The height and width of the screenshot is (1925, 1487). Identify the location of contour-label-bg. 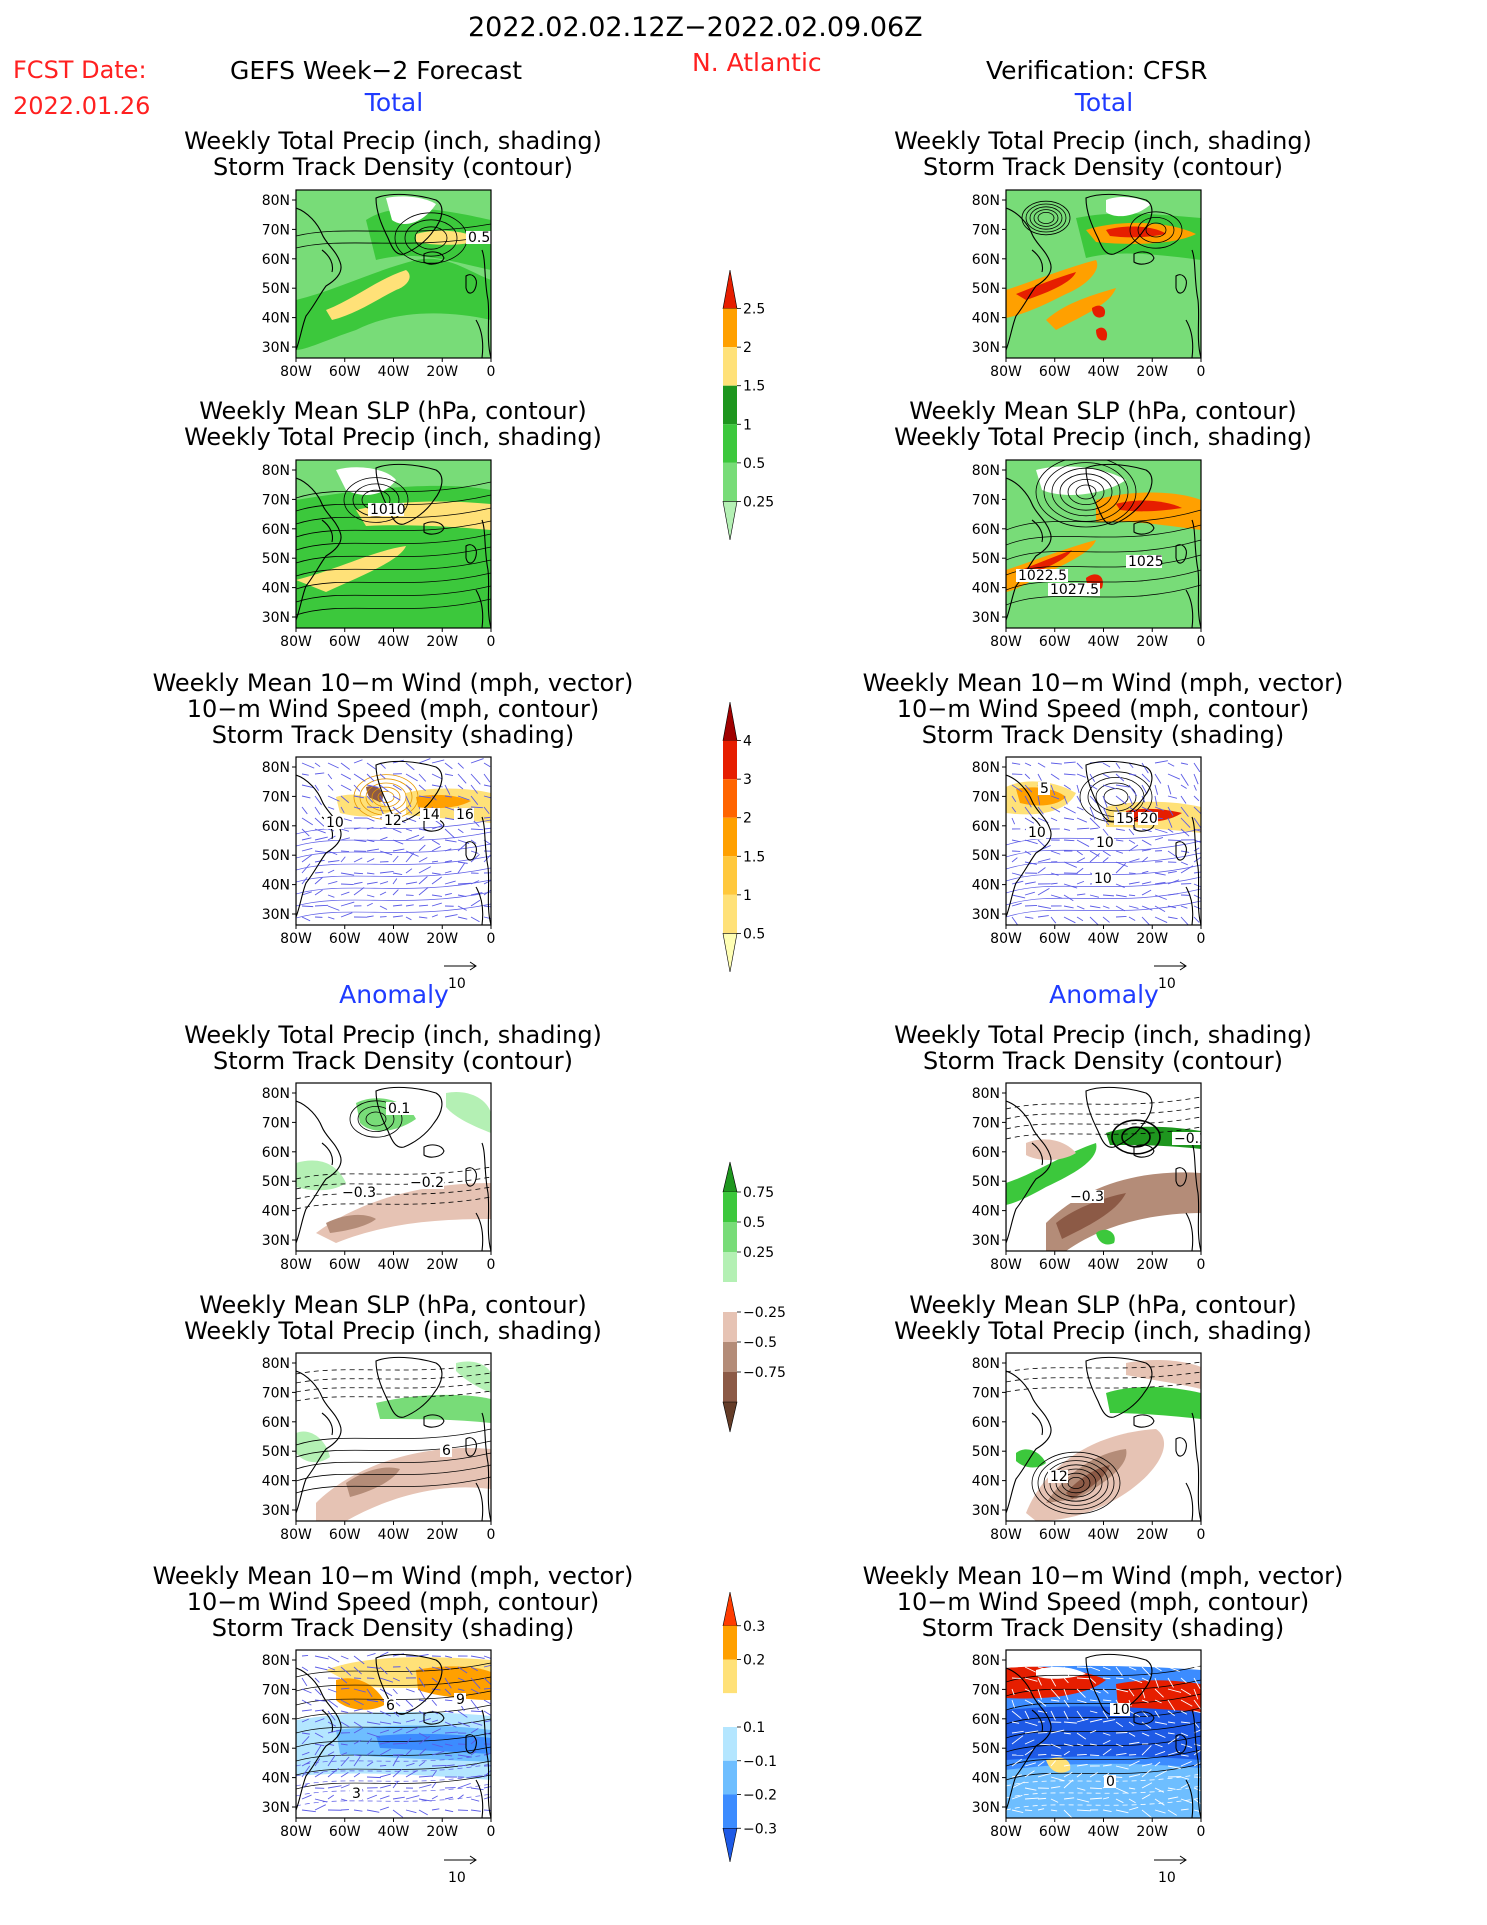
(426, 1182).